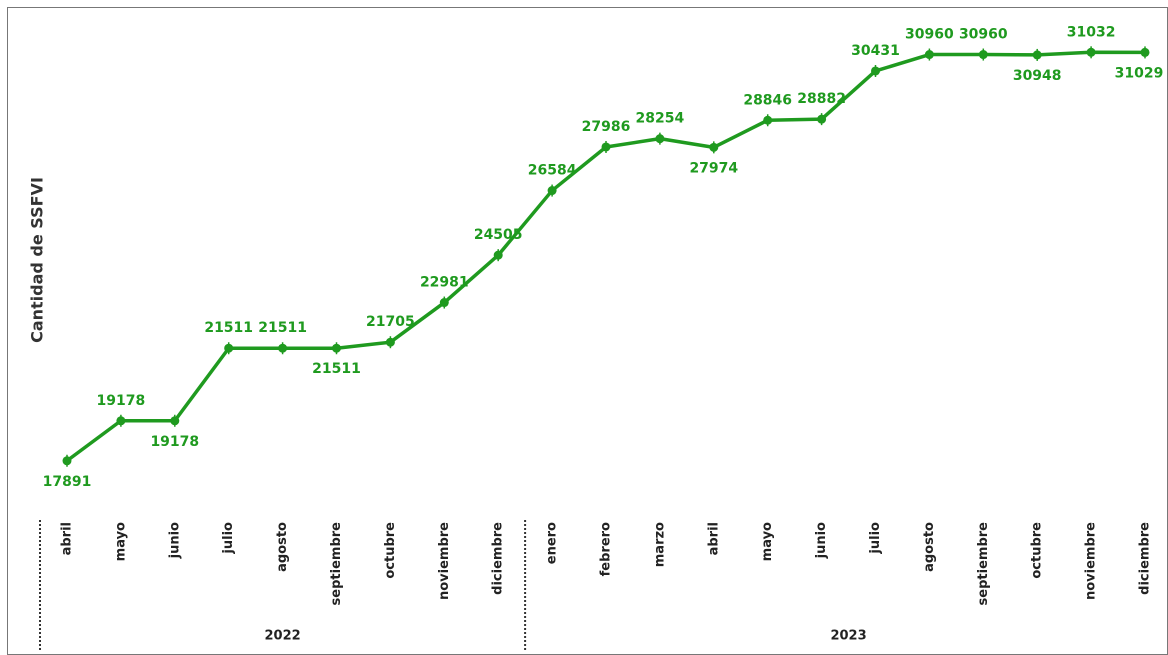  I want to click on data-label: 31029, so click(1139, 73).